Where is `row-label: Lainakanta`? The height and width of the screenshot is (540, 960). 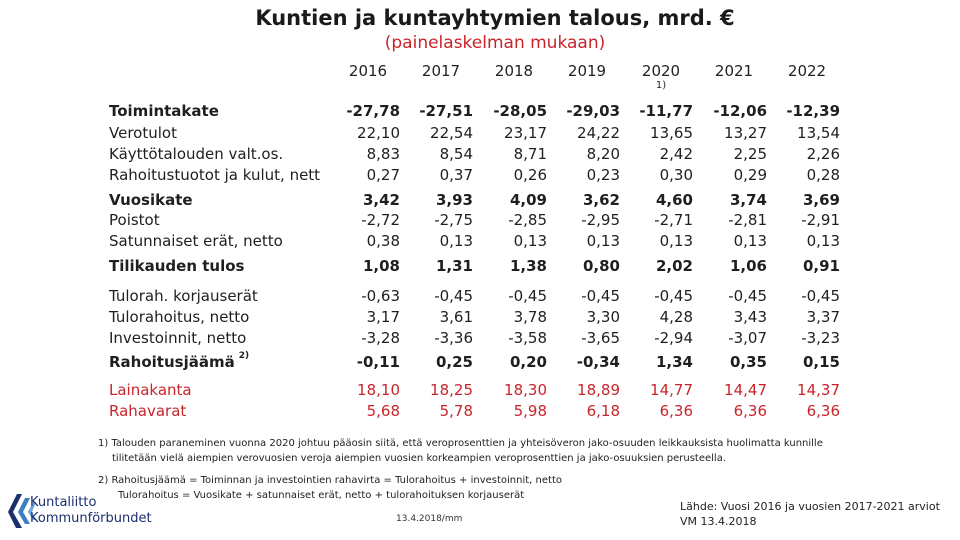 row-label: Lainakanta is located at coordinates (150, 390).